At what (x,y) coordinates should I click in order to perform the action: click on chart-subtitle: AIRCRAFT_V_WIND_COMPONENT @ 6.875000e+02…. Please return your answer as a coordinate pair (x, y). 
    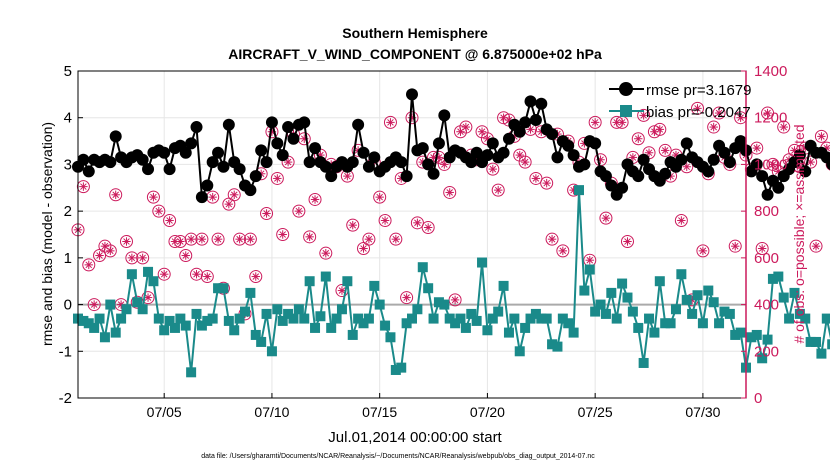
    Looking at the image, I should click on (415, 54).